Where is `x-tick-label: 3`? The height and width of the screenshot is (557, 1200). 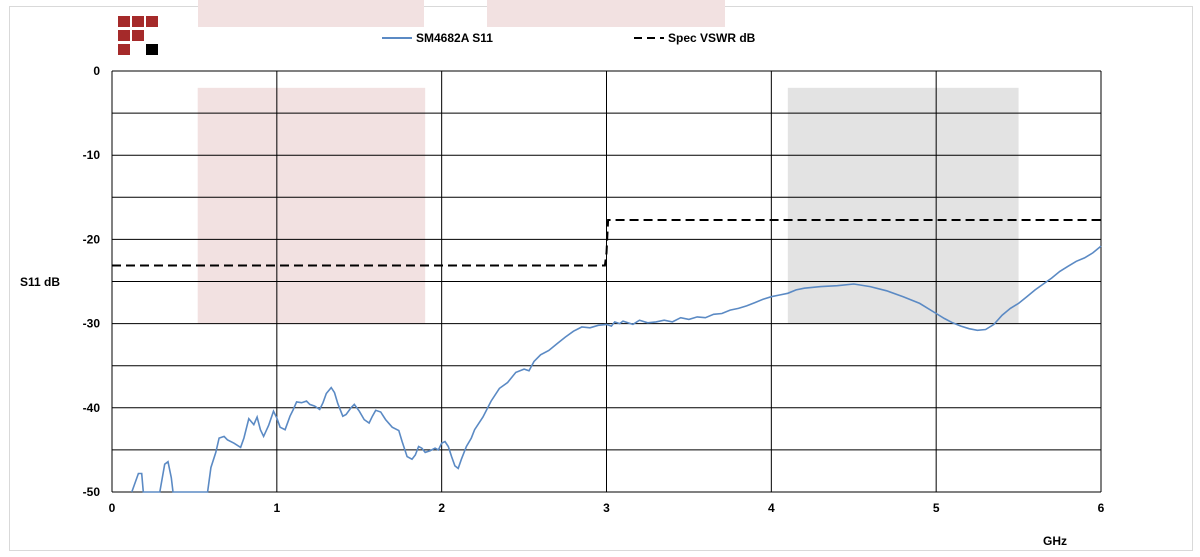 x-tick-label: 3 is located at coordinates (606, 508).